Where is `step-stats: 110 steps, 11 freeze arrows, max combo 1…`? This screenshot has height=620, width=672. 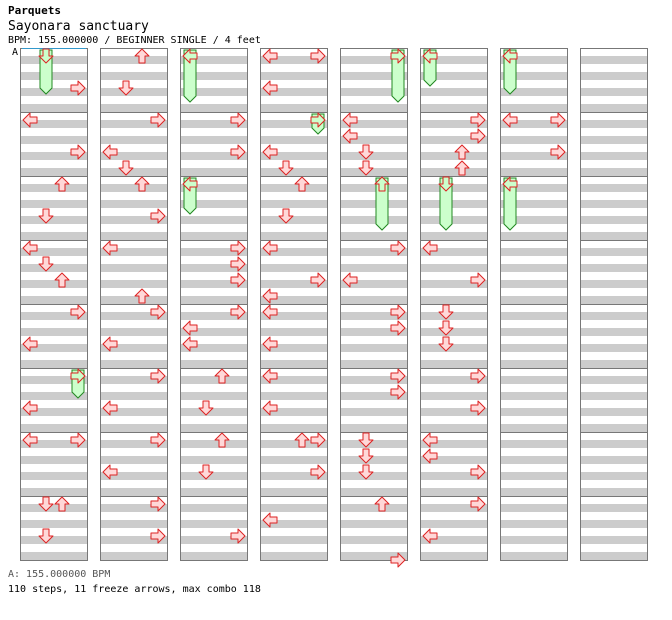
step-stats: 110 steps, 11 freeze arrows, max combo 1… is located at coordinates (134, 589).